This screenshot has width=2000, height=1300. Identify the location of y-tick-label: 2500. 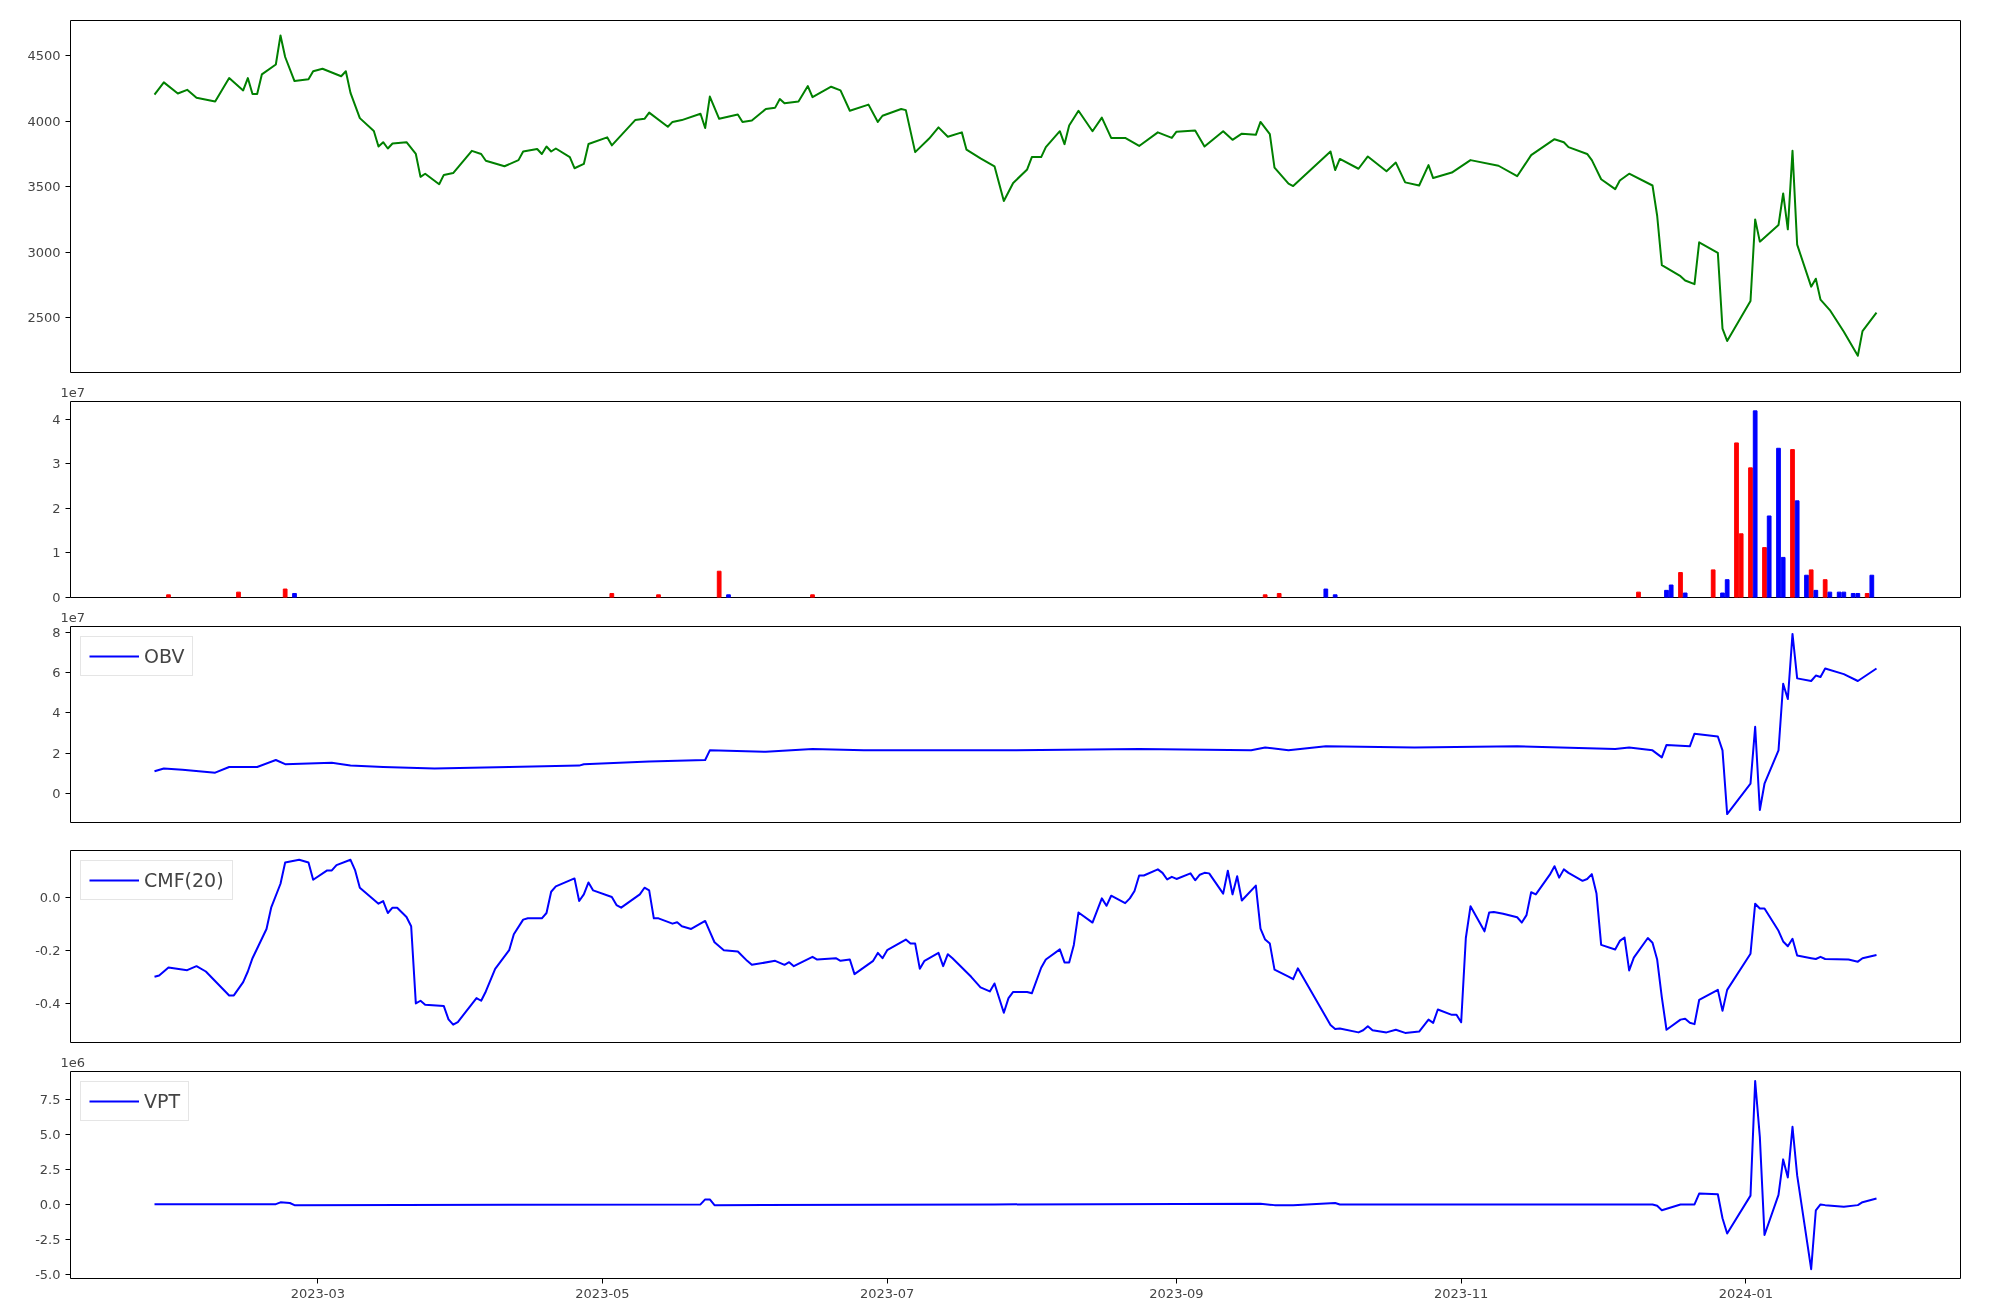
(44, 318).